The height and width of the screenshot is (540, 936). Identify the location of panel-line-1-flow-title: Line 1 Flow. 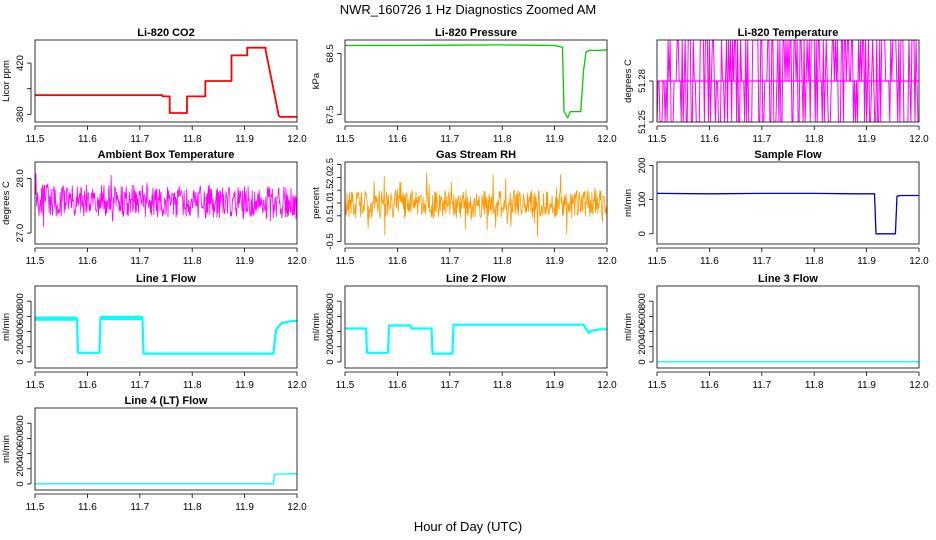
(166, 279).